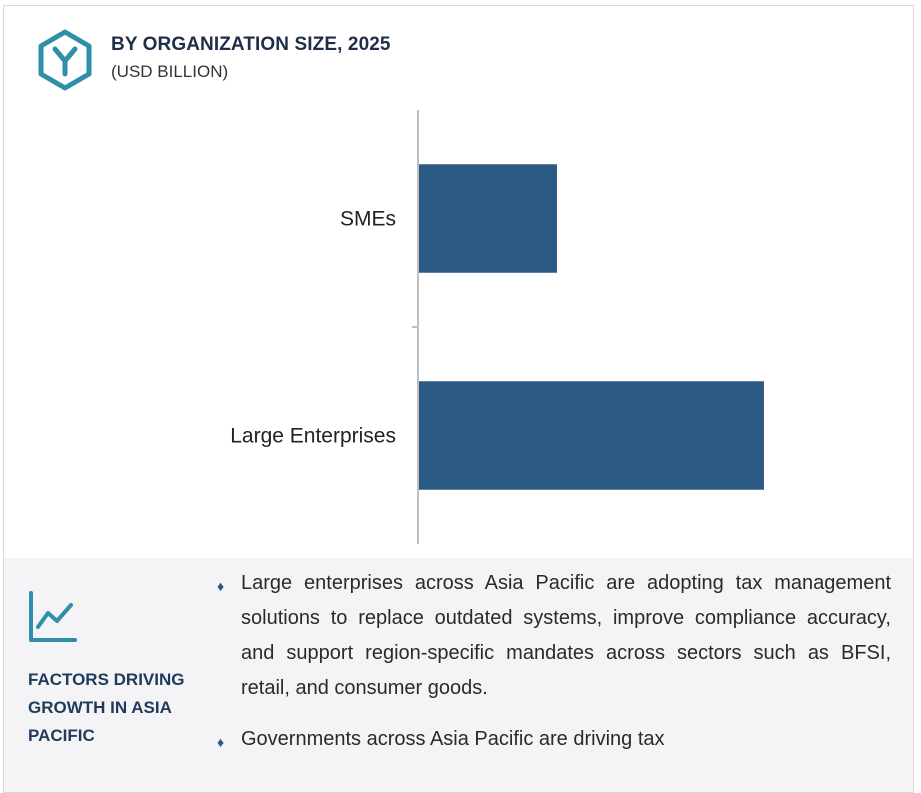  What do you see at coordinates (368, 219) in the screenshot?
I see `category-label: SMEs` at bounding box center [368, 219].